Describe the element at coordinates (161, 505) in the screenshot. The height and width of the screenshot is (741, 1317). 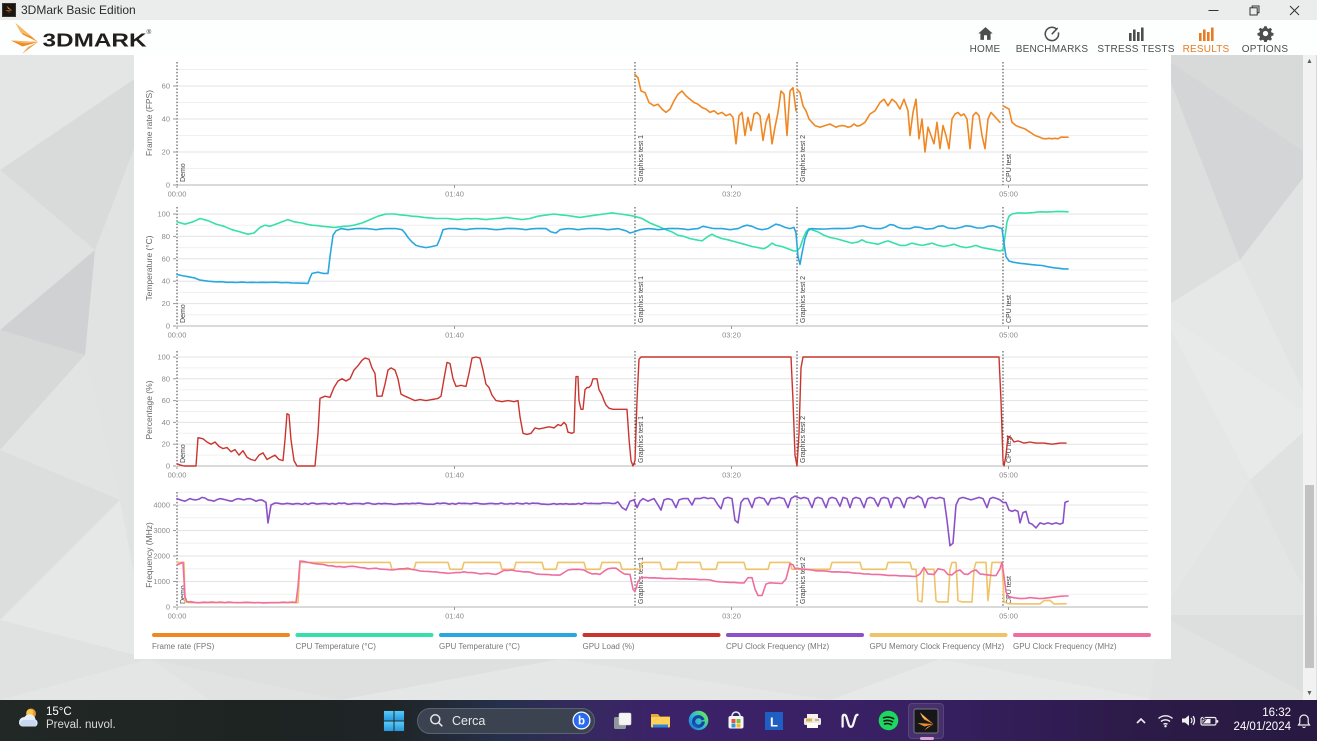
I see `svg-text: 4000` at that location.